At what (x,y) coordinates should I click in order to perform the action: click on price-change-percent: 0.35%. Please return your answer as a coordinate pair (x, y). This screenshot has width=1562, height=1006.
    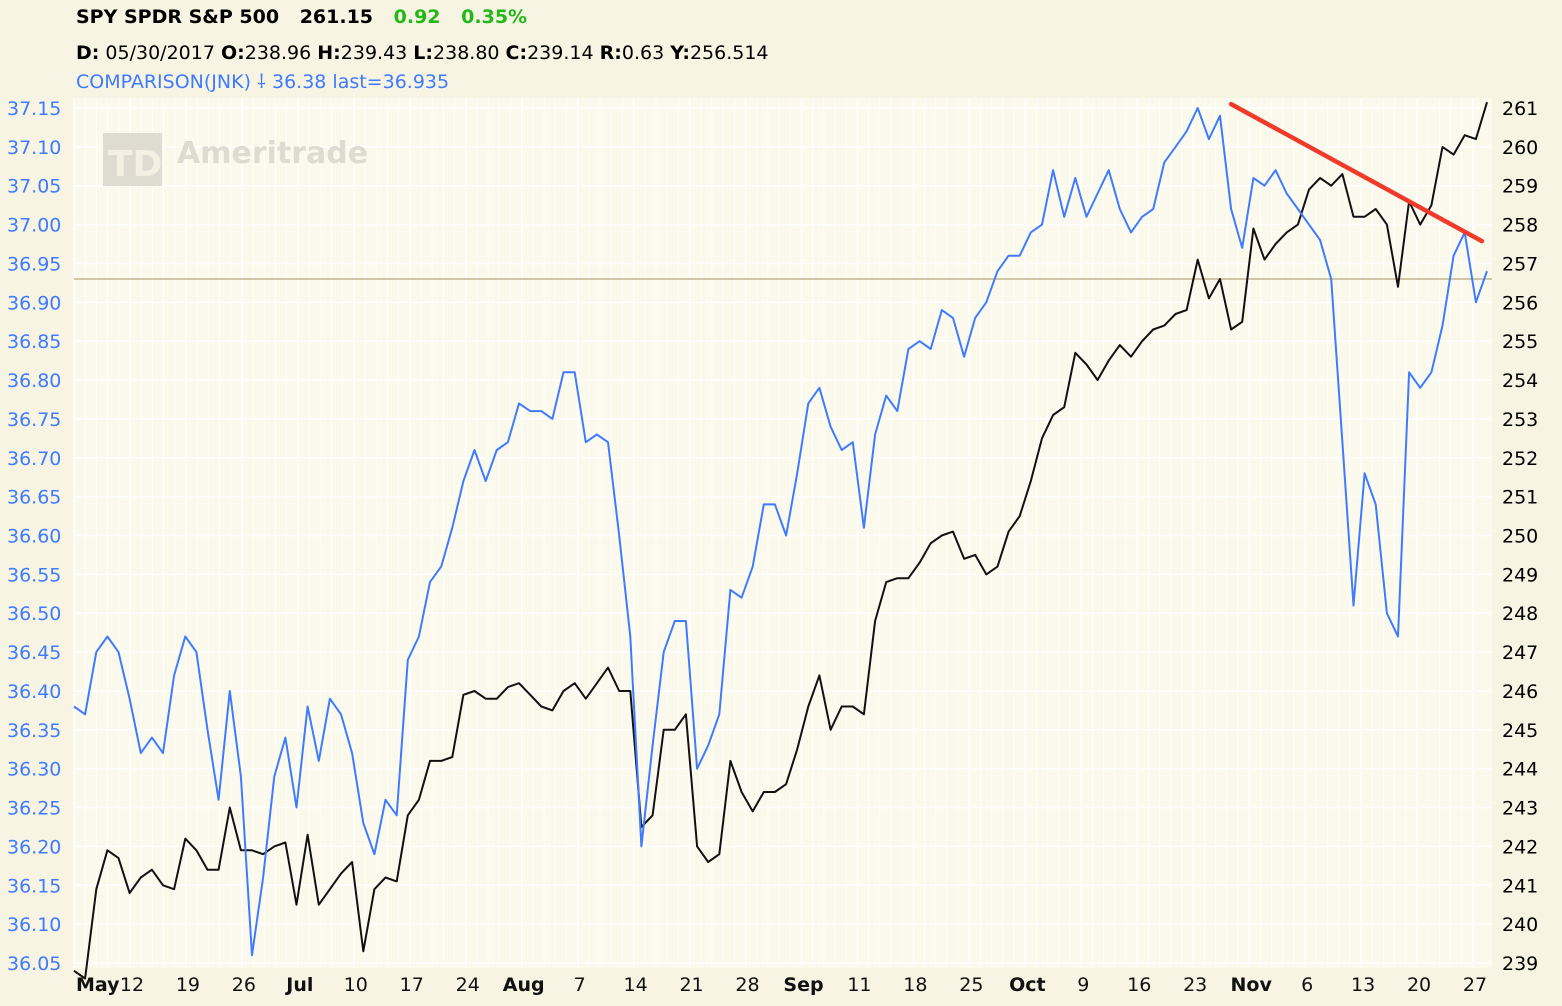
    Looking at the image, I should click on (494, 17).